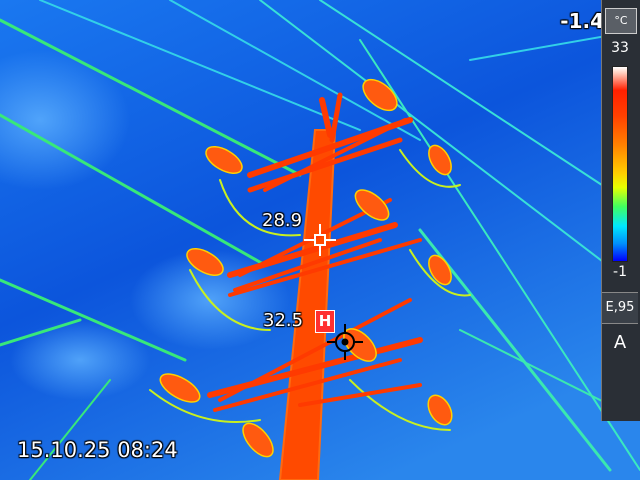 This screenshot has height=480, width=640. I want to click on cloud, so click(80, 360).